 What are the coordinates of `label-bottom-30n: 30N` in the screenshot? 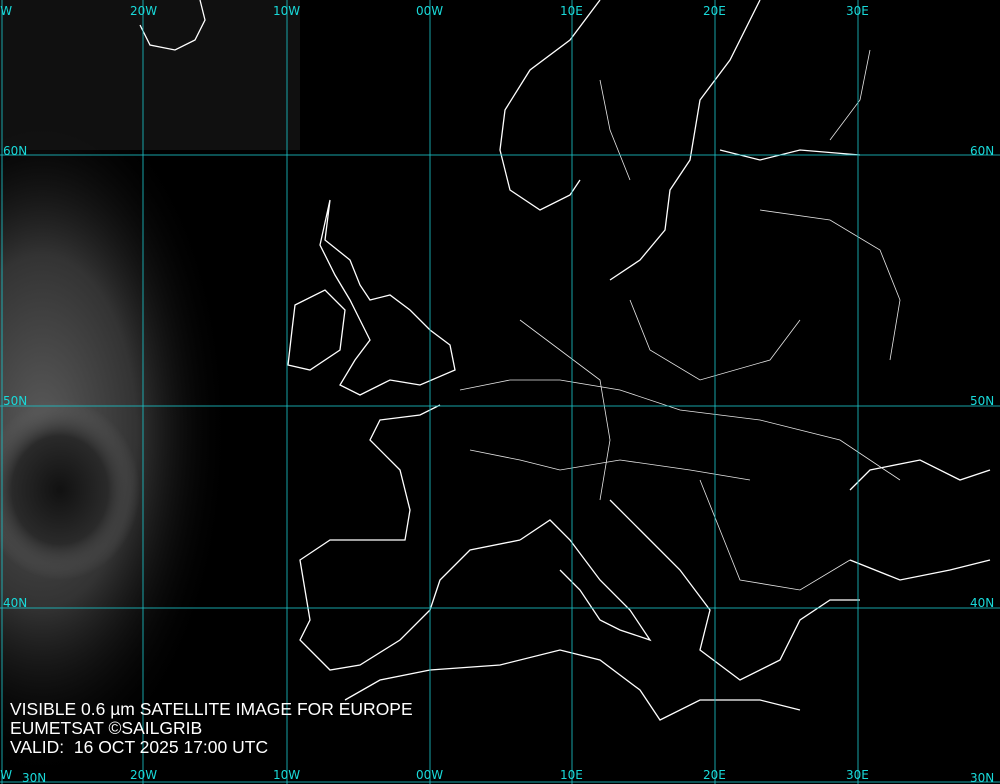 It's located at (34, 777).